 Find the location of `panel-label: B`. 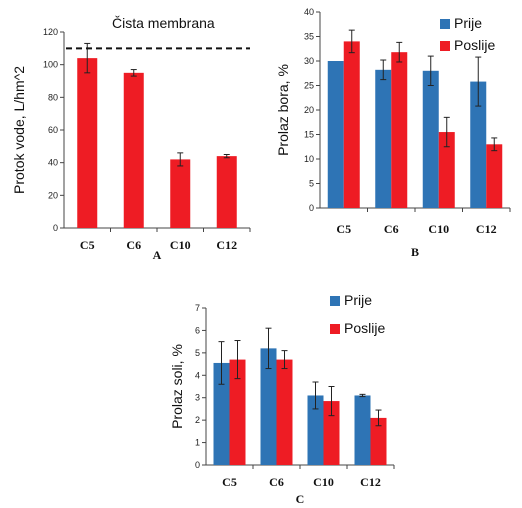

panel-label: B is located at coordinates (415, 252).